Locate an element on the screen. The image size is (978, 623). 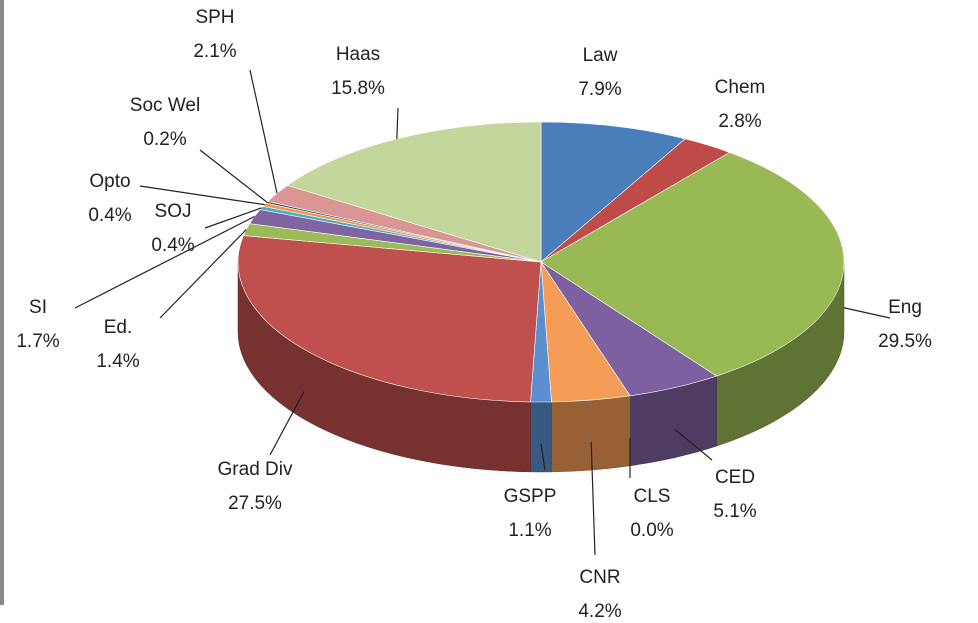
category-label: GSPP is located at coordinates (530, 496).